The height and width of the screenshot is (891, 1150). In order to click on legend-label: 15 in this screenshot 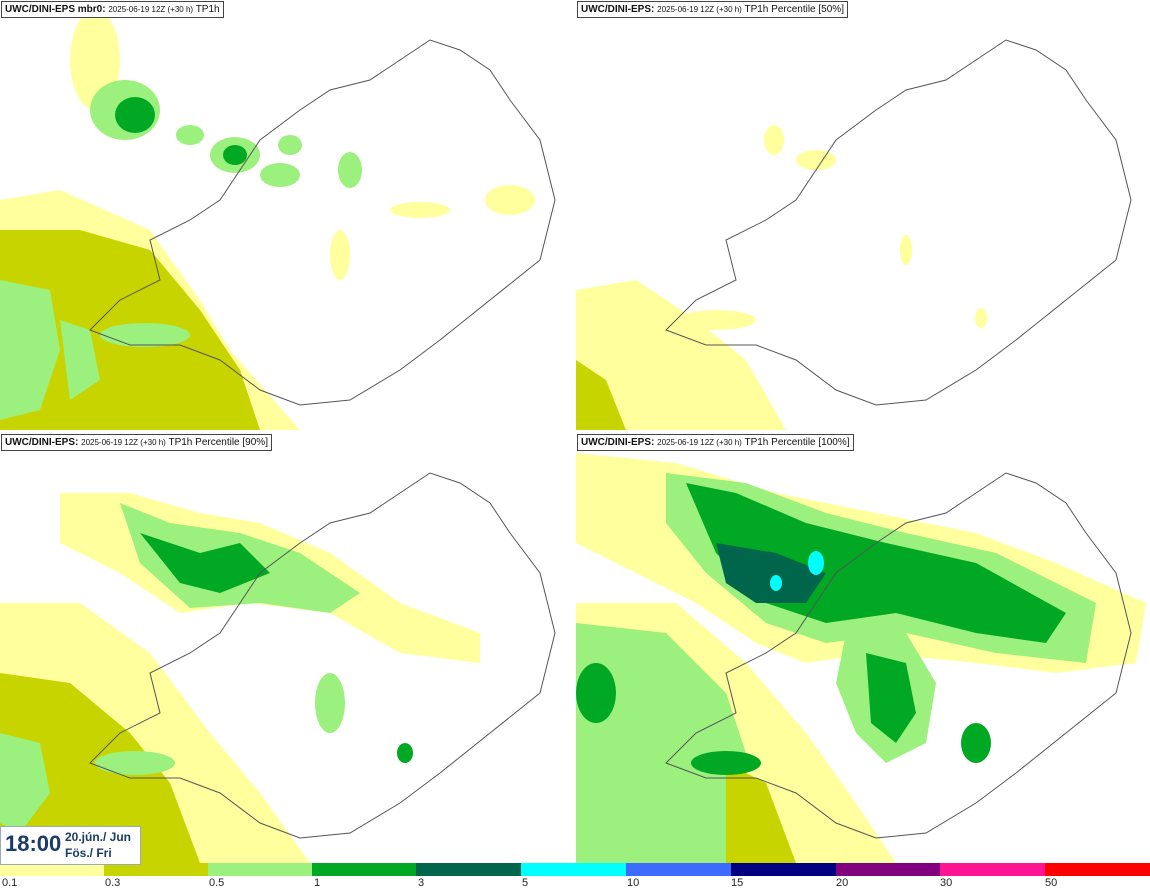, I will do `click(737, 883)`.